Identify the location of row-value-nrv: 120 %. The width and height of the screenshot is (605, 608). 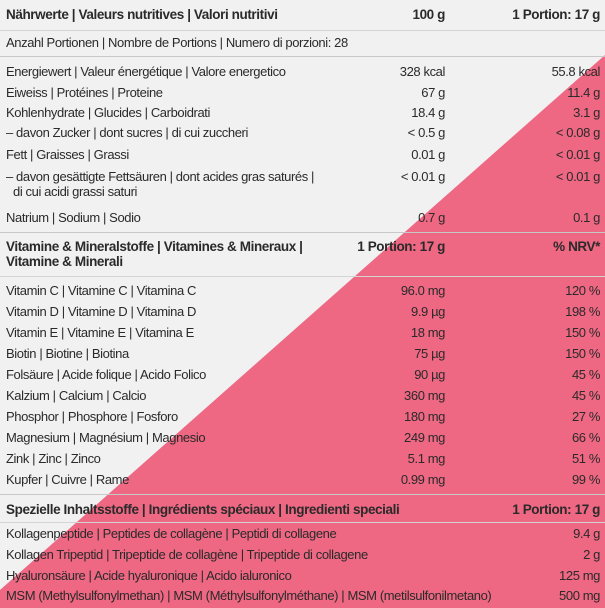
(582, 290).